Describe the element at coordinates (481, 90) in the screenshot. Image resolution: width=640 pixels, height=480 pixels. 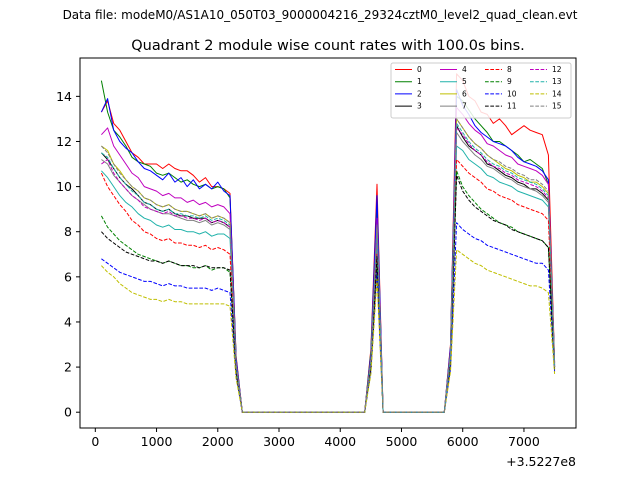
I see `legend-frame` at that location.